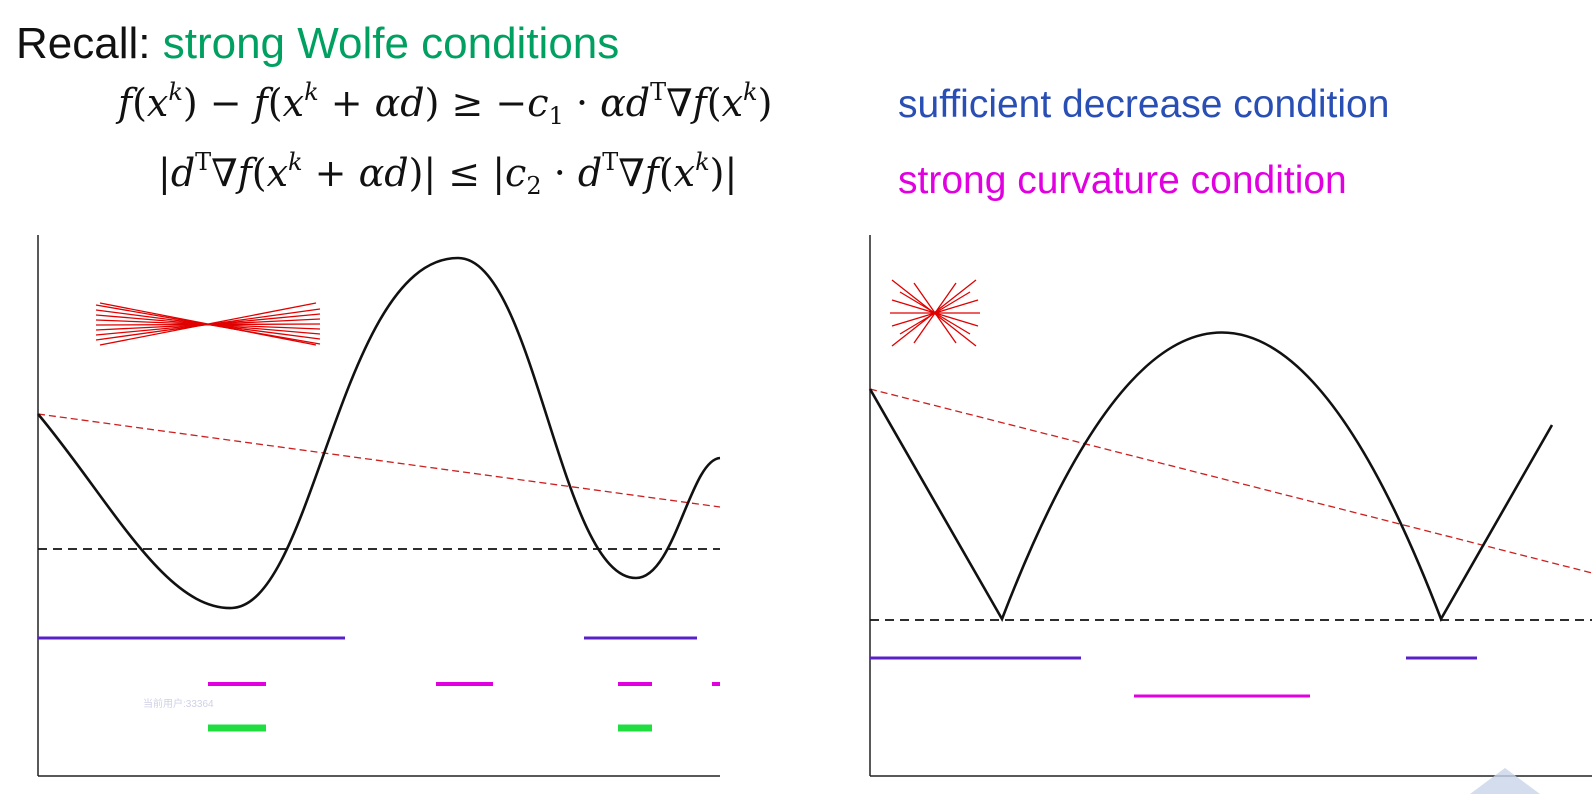  What do you see at coordinates (1122, 180) in the screenshot?
I see `strong-curvature-label: strong curvature condition` at bounding box center [1122, 180].